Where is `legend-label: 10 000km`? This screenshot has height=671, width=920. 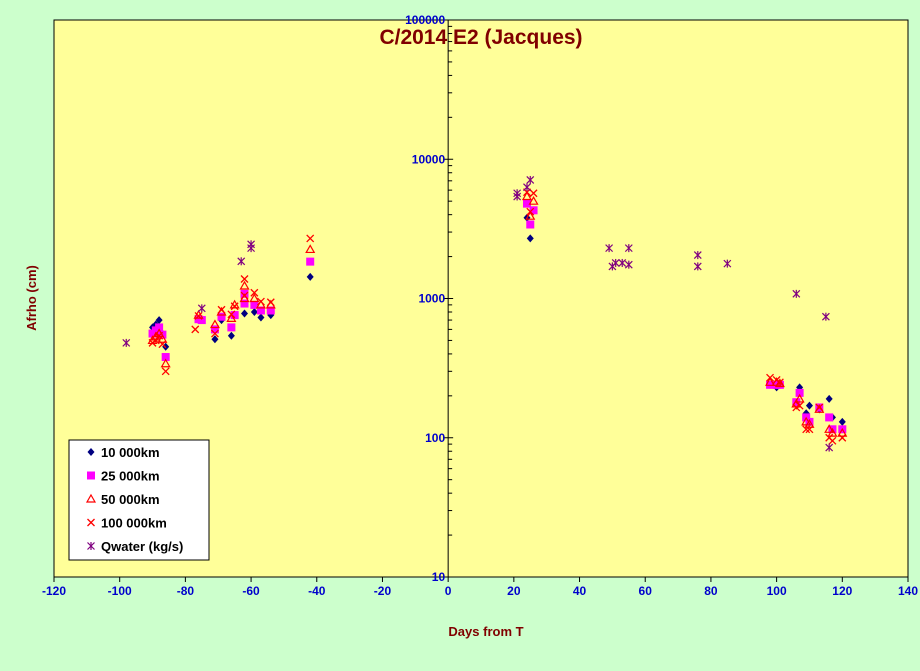 legend-label: 10 000km is located at coordinates (130, 452).